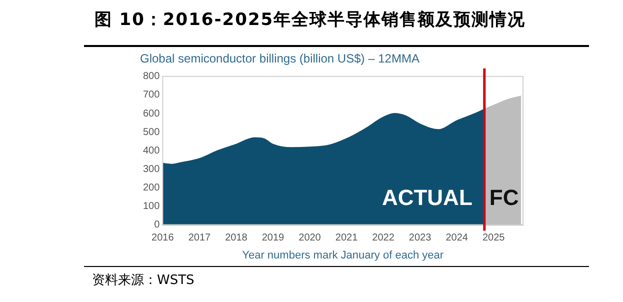  Describe the element at coordinates (310, 238) in the screenshot. I see `x-tick-label: 2020` at that location.